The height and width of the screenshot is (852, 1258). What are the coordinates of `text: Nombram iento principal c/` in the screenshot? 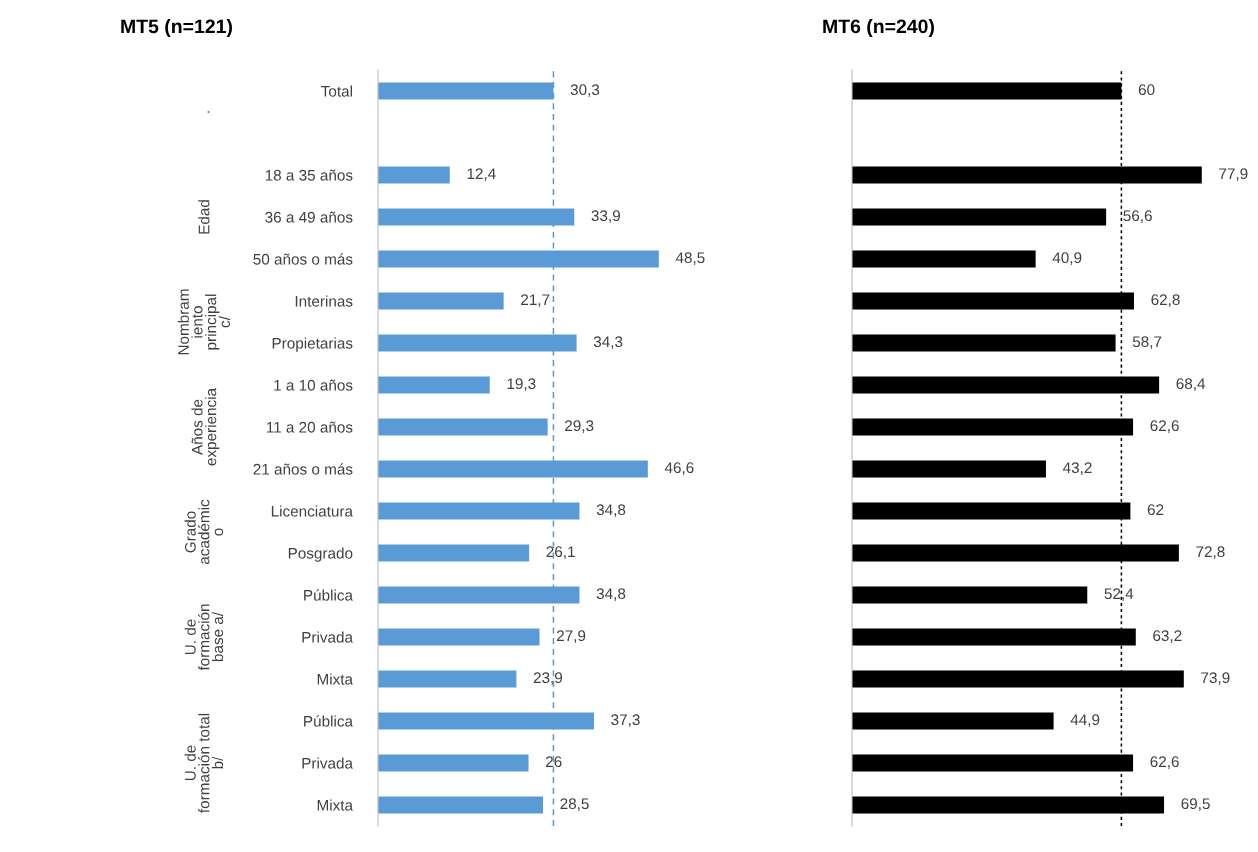 It's located at (203, 322).